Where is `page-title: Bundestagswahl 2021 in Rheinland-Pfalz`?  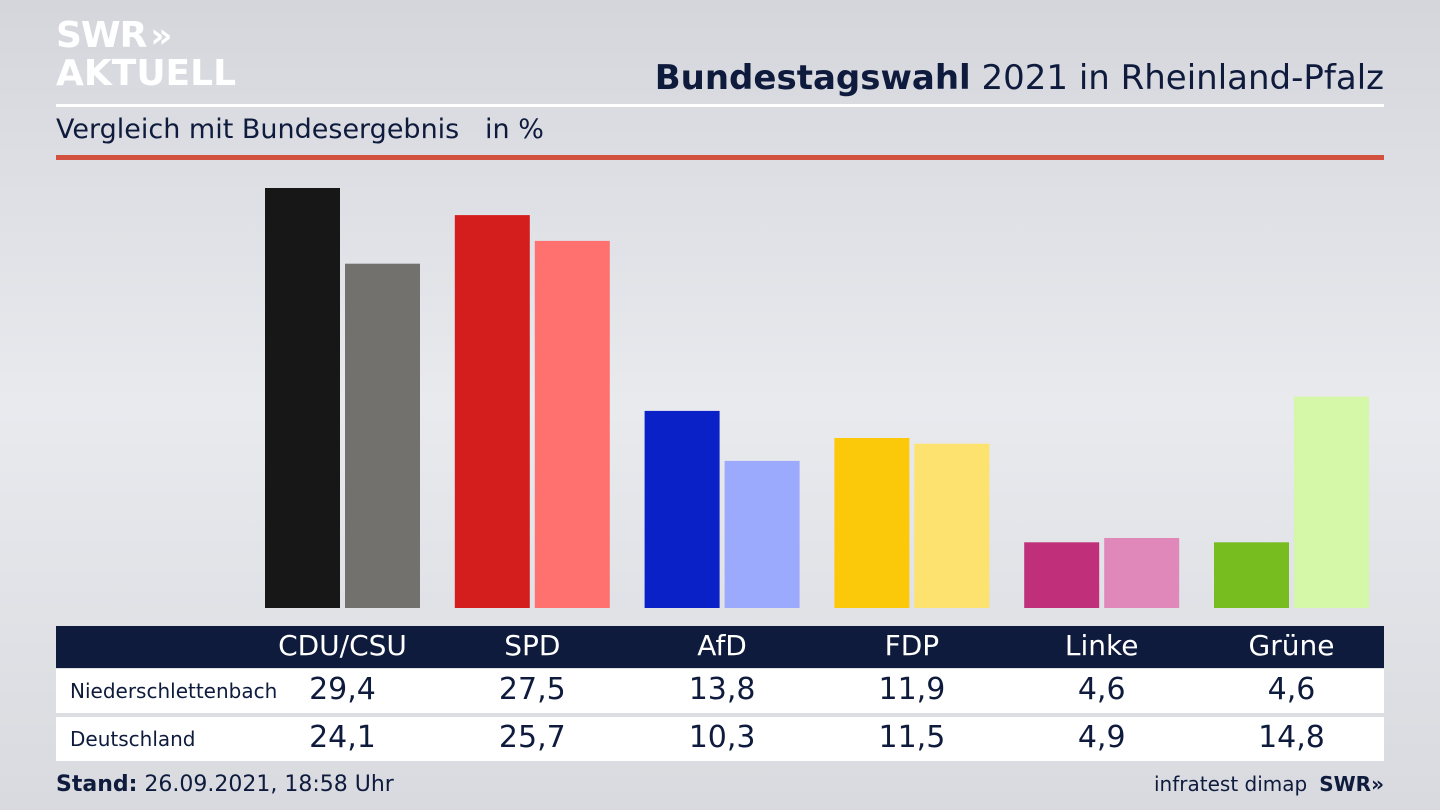 page-title: Bundestagswahl 2021 in Rheinland-Pfalz is located at coordinates (1019, 78).